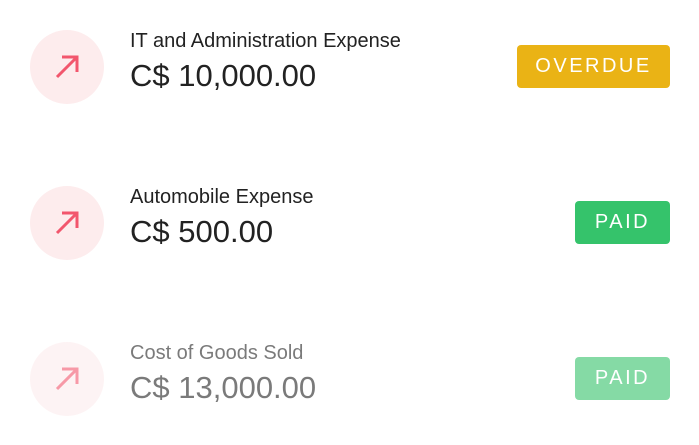 The height and width of the screenshot is (445, 699). I want to click on expense-title: Cost of Goods Sold, so click(217, 353).